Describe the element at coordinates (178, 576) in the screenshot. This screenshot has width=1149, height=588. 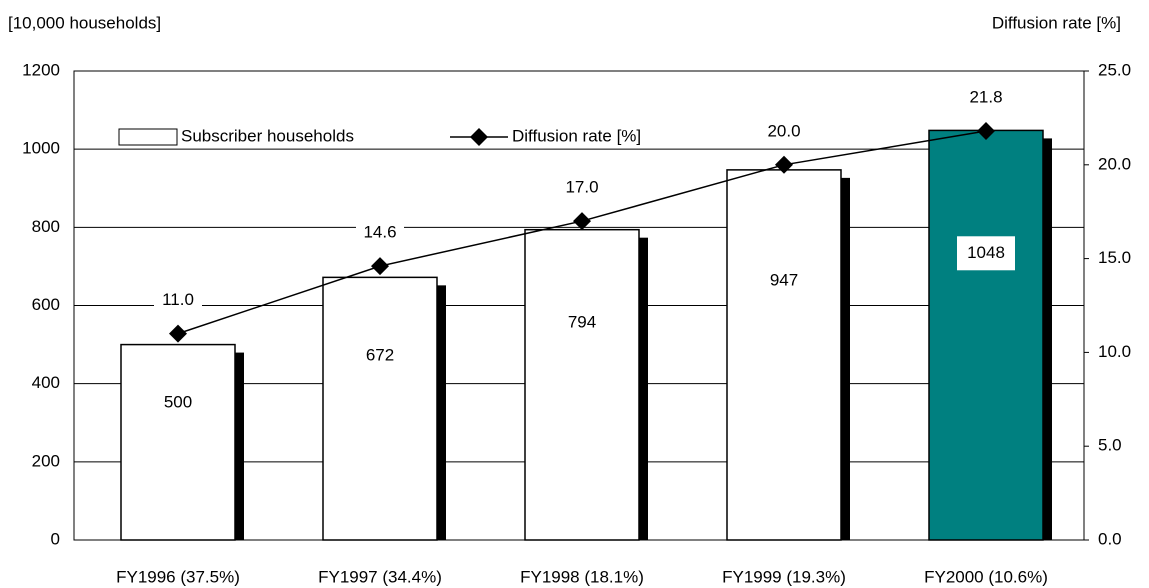
I see `x-tick-label: FY1996 (37.5%)` at that location.